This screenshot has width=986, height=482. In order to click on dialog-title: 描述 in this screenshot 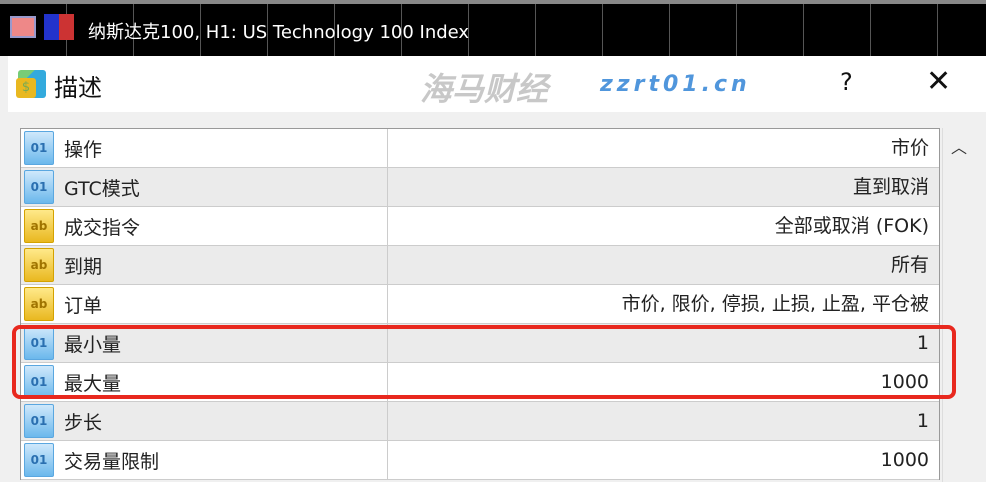, I will do `click(78, 88)`.